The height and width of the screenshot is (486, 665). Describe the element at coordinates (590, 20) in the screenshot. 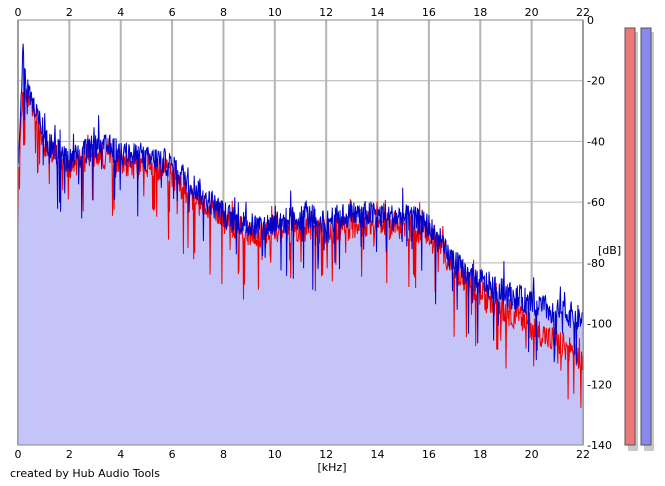

I see `y-tick-label: 0` at that location.